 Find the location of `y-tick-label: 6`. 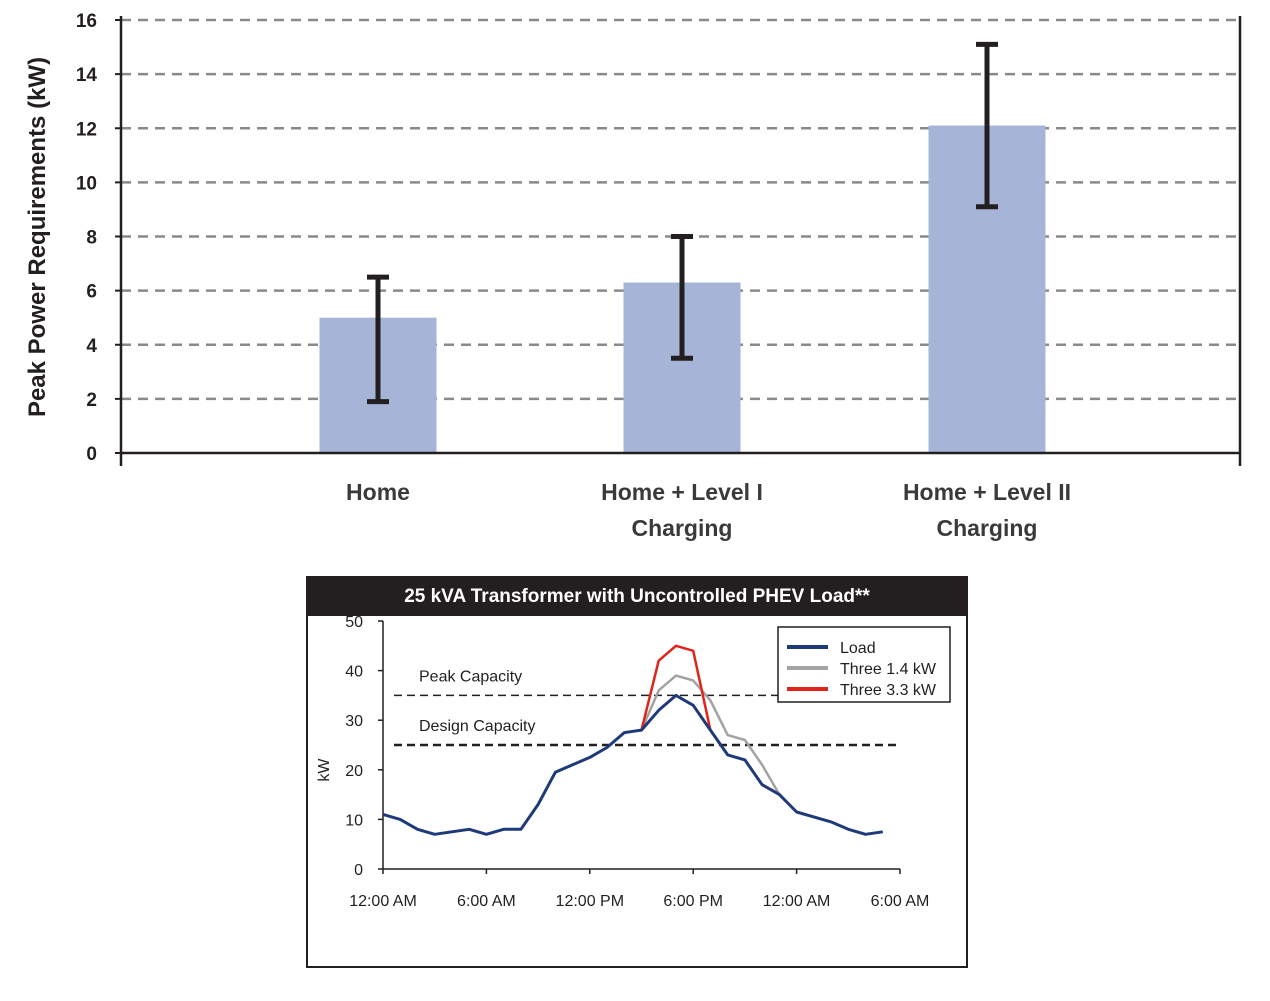

y-tick-label: 6 is located at coordinates (91, 292).